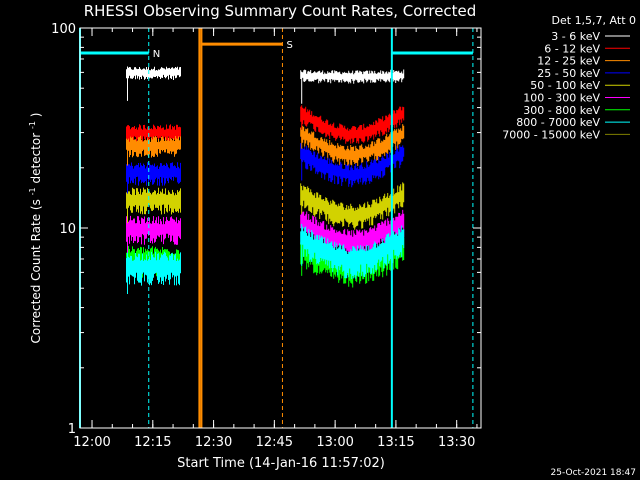 The width and height of the screenshot is (640, 480). What do you see at coordinates (575, 36) in the screenshot?
I see `legend-entry-1: 3 - 6 keV` at bounding box center [575, 36].